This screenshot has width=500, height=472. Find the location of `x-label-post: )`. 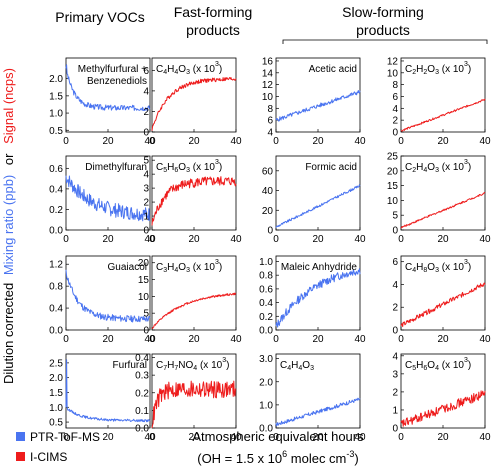

x-label-post: ) is located at coordinates (356, 458).